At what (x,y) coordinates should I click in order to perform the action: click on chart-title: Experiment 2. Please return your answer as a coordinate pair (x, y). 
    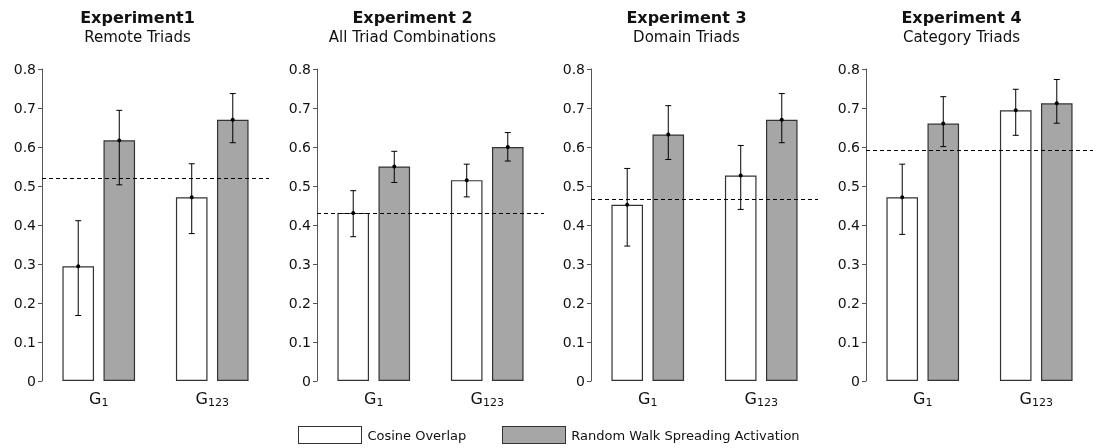
    Looking at the image, I should click on (412, 17).